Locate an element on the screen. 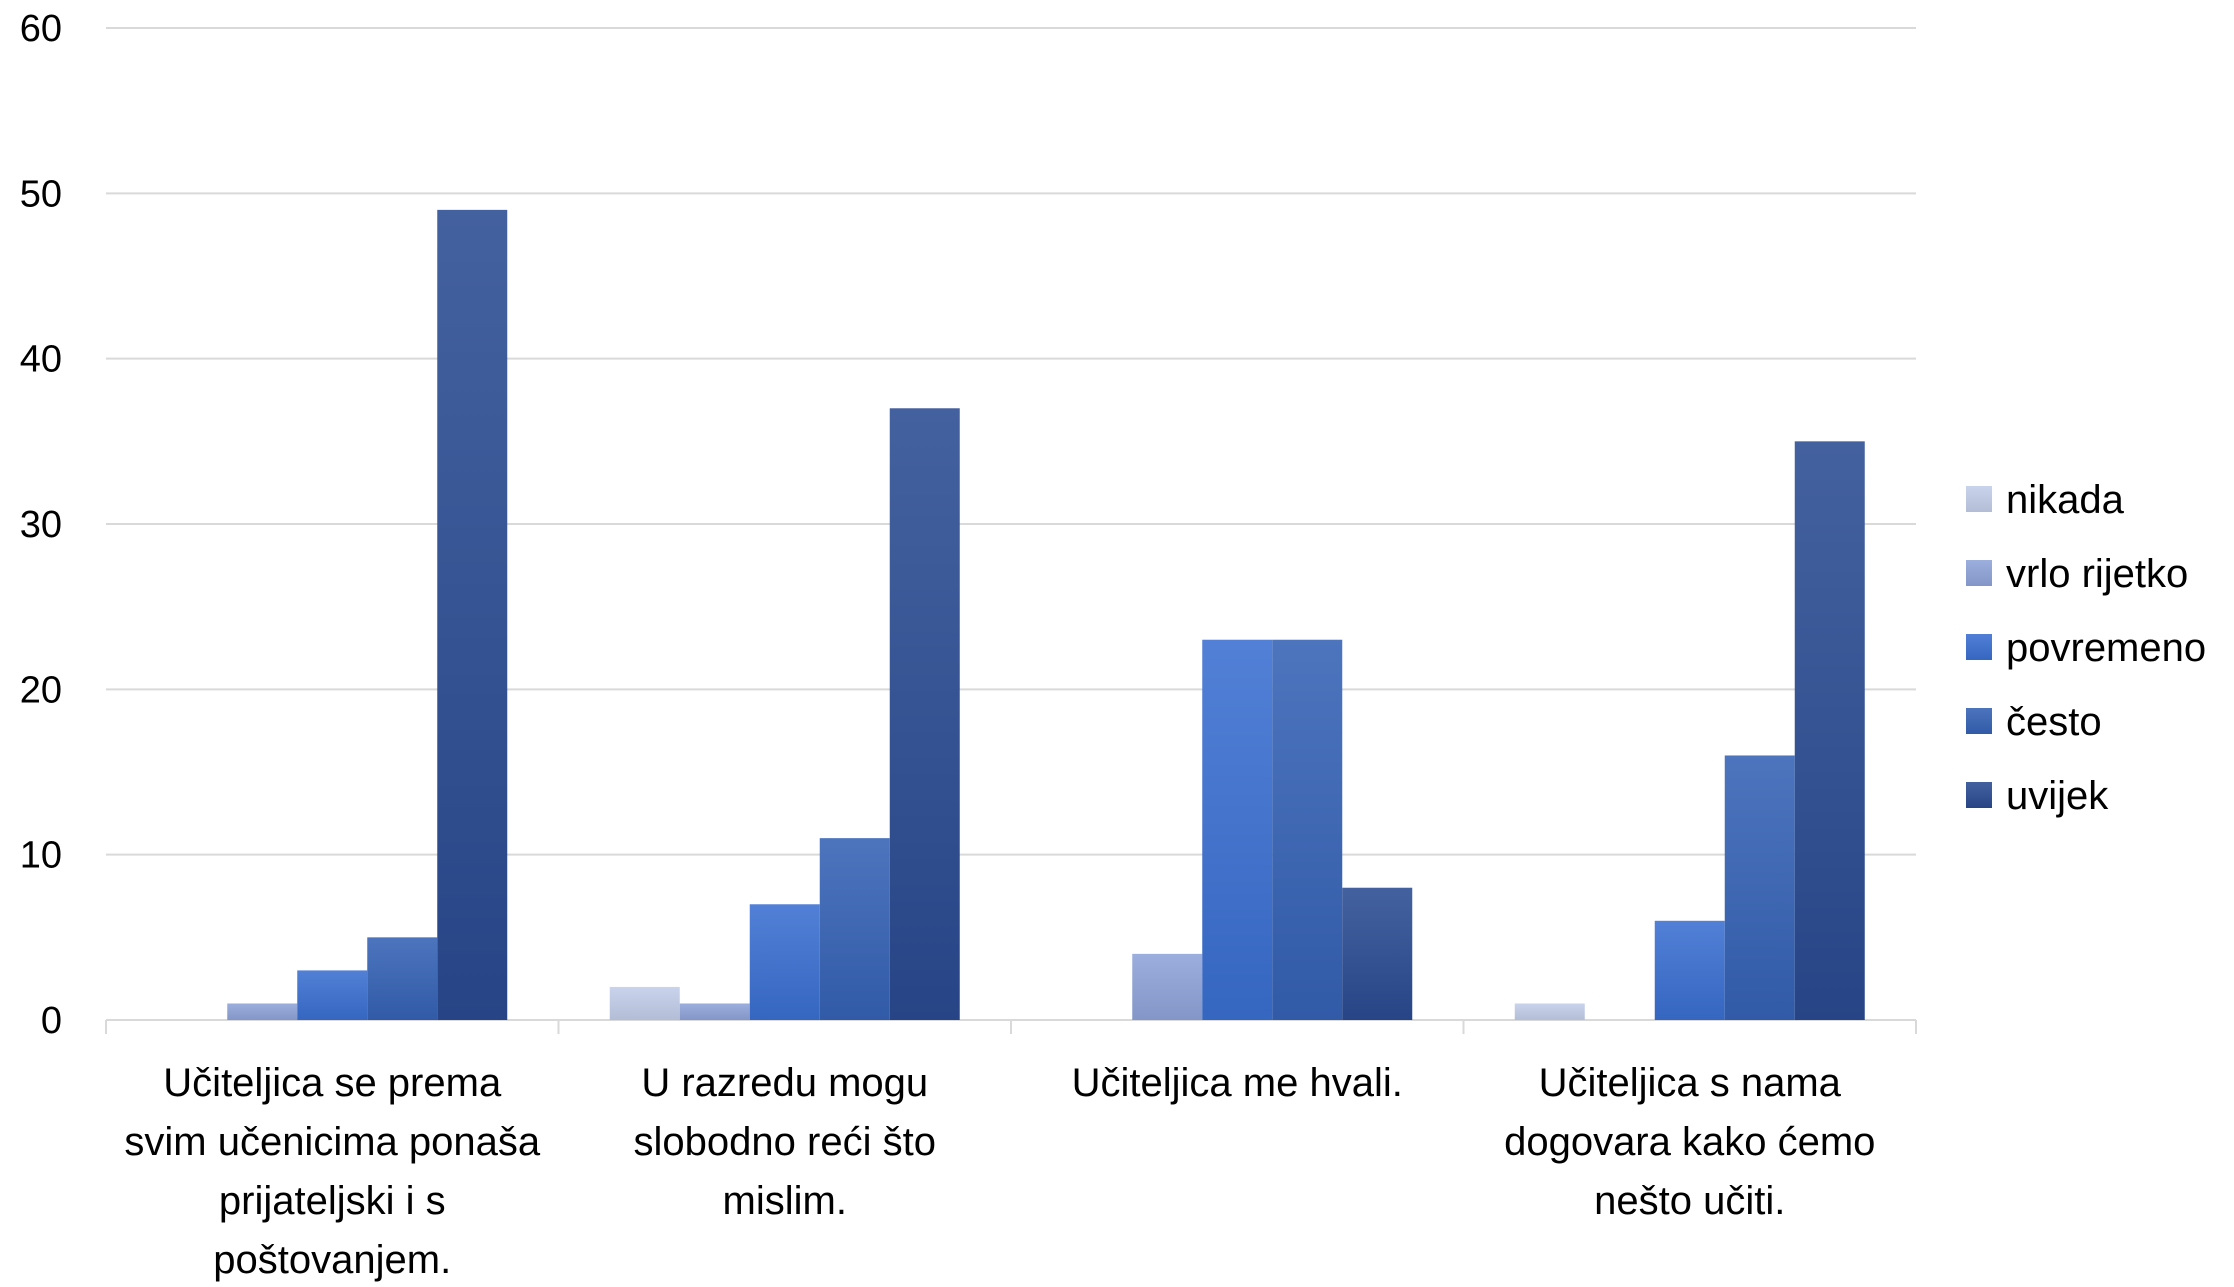  x-category-label: dogovara kako ćemo is located at coordinates (1689, 1142).